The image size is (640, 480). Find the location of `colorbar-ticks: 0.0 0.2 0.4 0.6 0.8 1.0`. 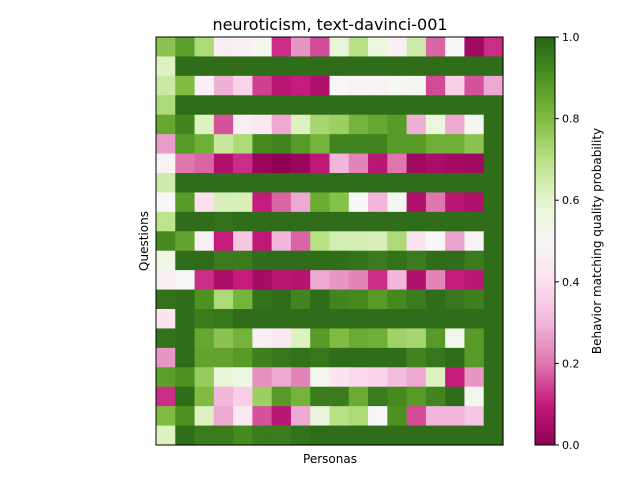

colorbar-ticks: 0.0 0.2 0.4 0.6 0.8 1.0 is located at coordinates (567, 241).